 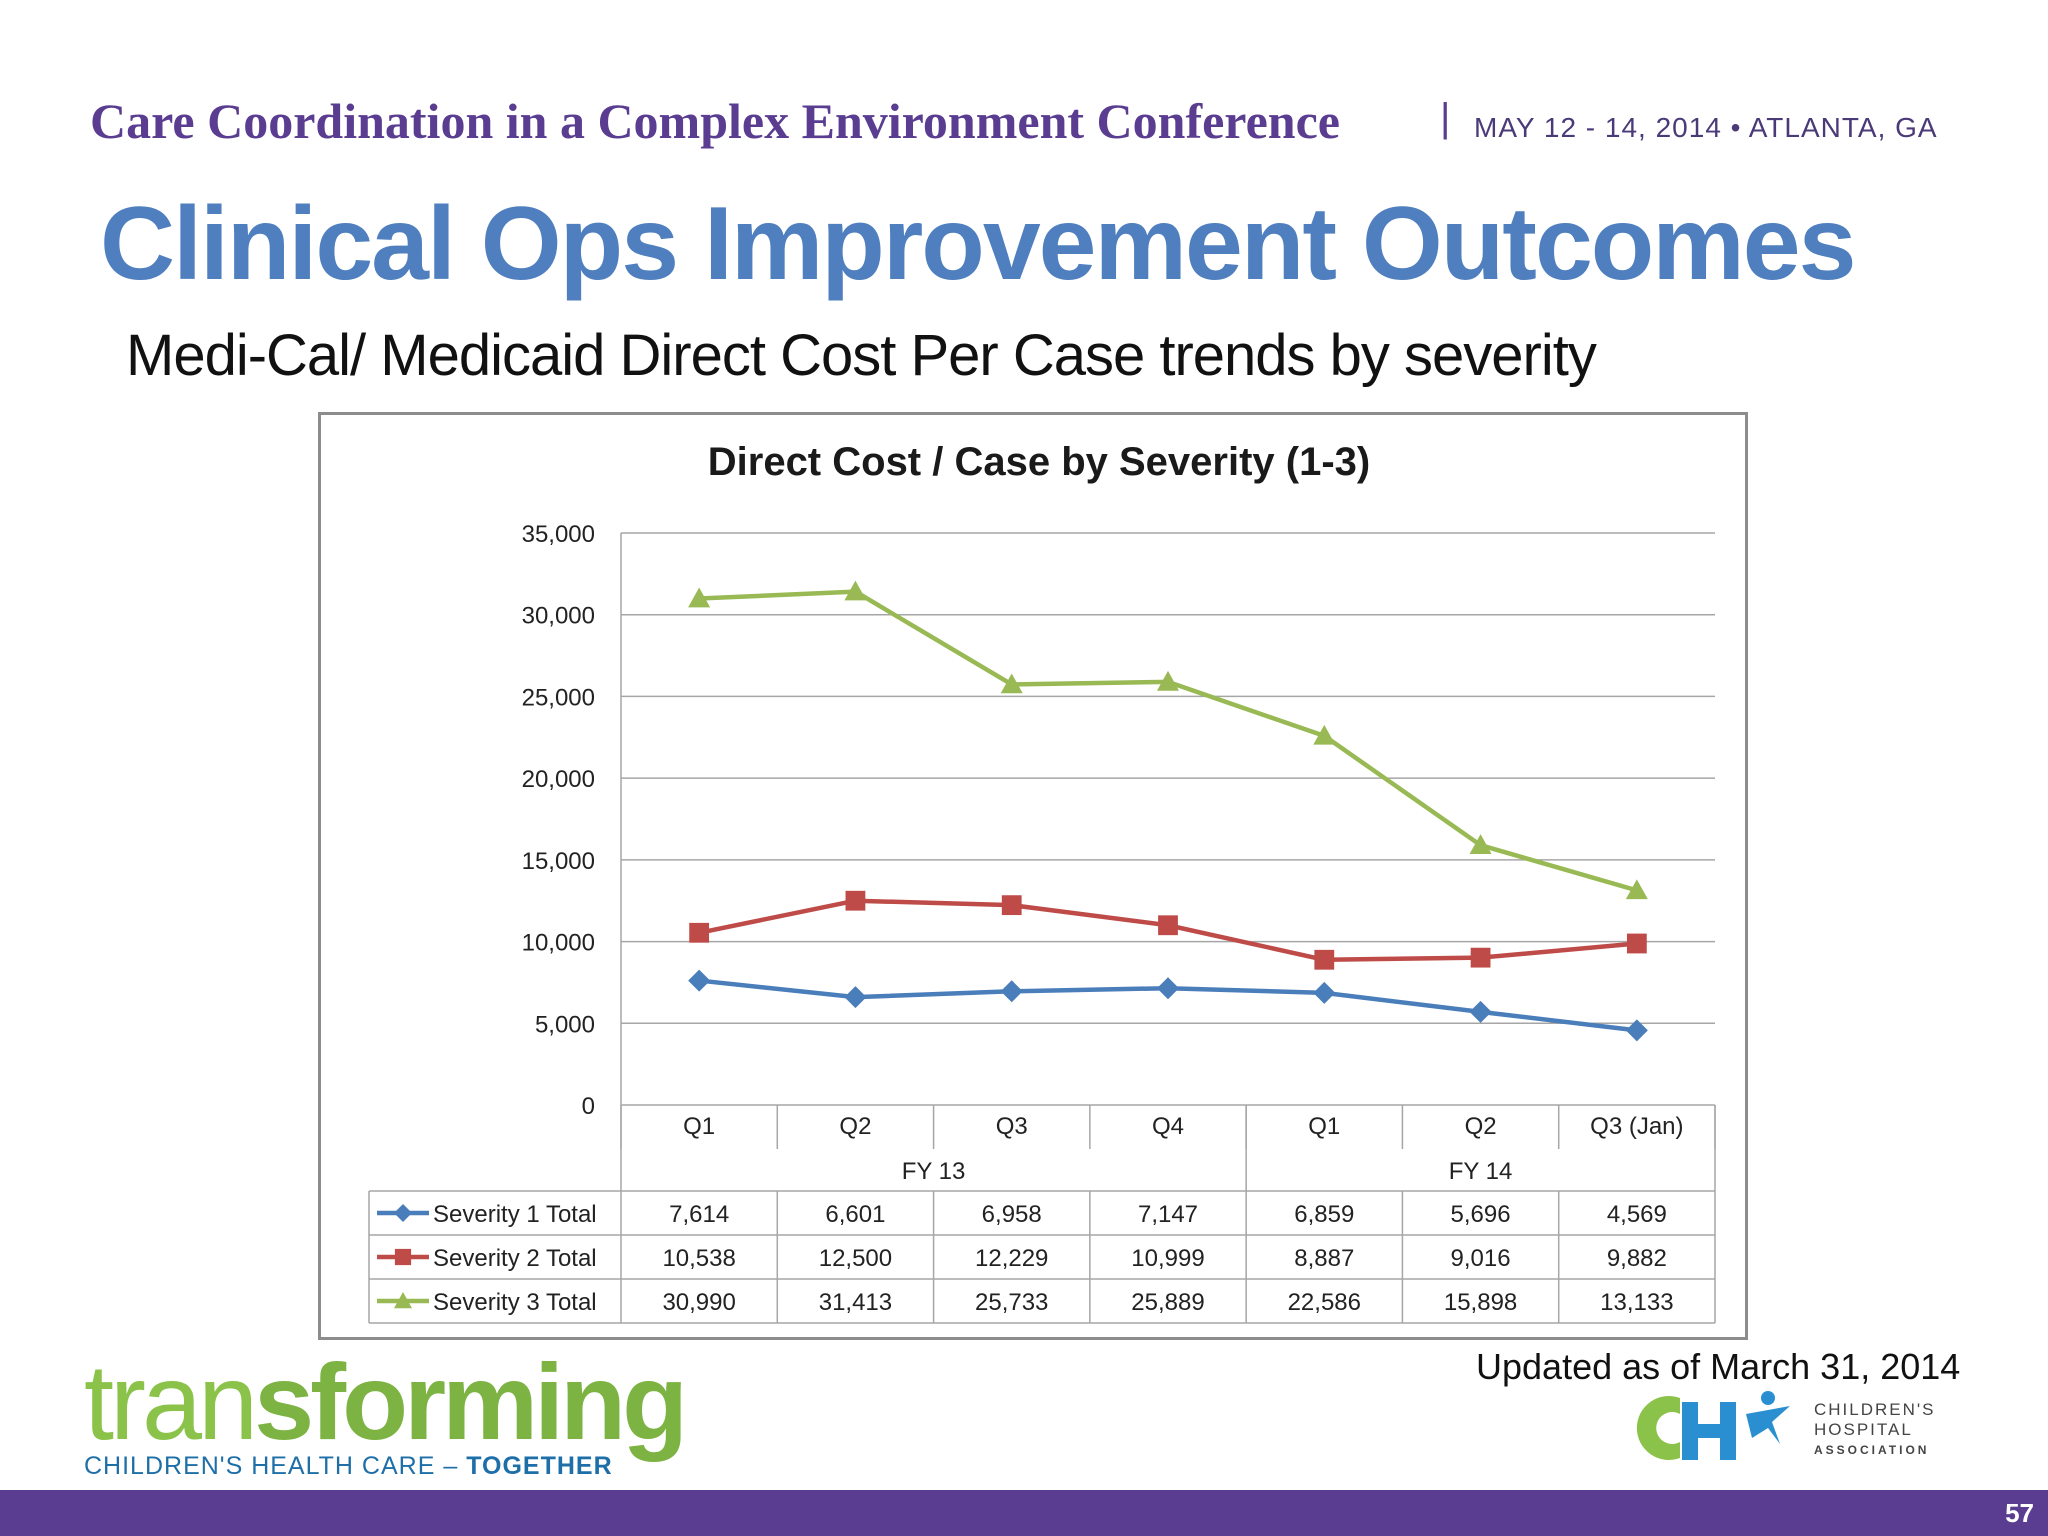 What do you see at coordinates (1863, 1429) in the screenshot?
I see `cha-line-2: HOSPITAL` at bounding box center [1863, 1429].